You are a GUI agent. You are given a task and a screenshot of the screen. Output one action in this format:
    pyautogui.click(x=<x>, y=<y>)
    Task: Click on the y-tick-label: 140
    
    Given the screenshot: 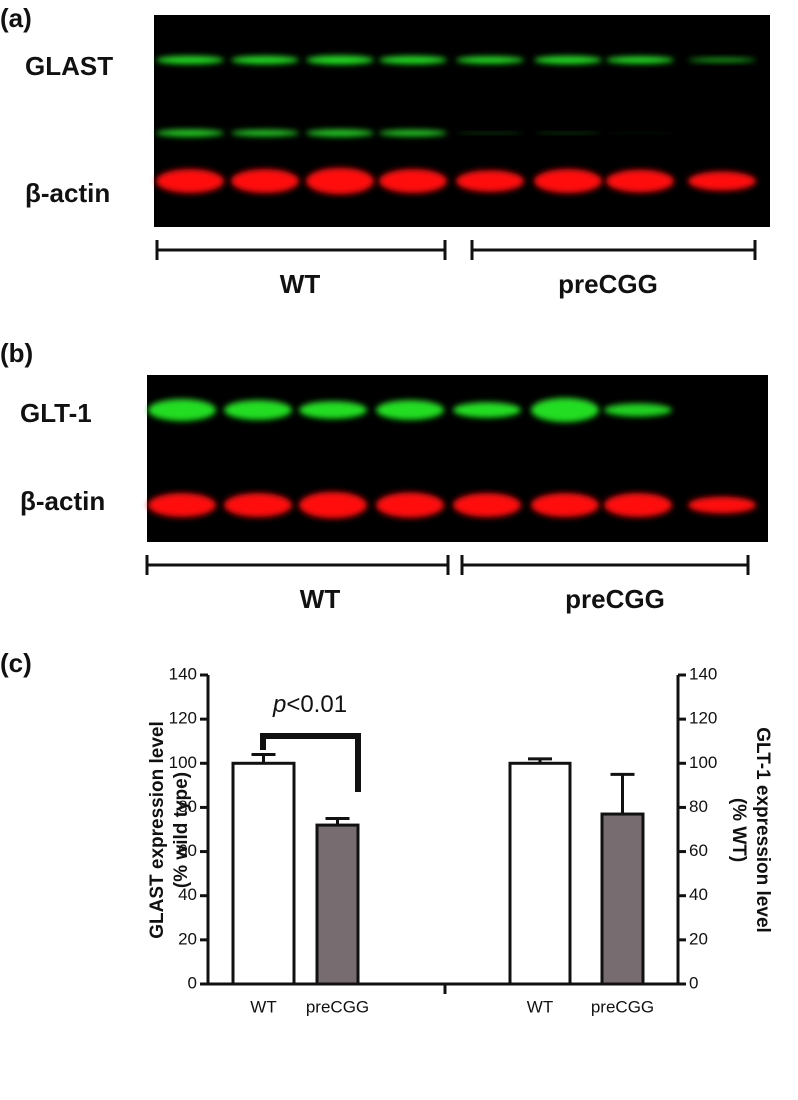 What is the action you would take?
    pyautogui.click(x=183, y=673)
    